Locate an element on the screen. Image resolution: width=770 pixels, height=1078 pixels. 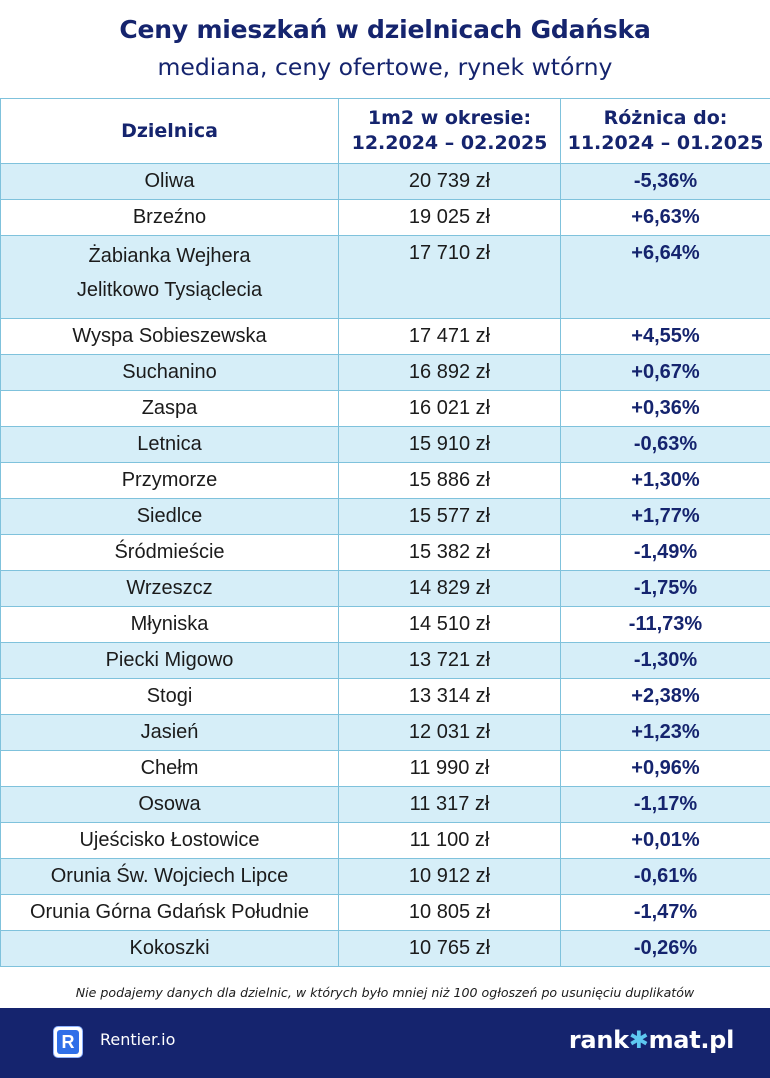
district-cell: Wrzeszcz is located at coordinates (169, 588).